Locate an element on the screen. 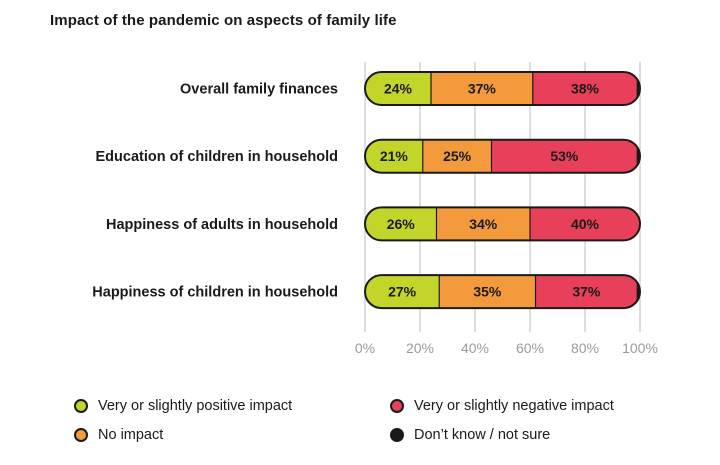 The height and width of the screenshot is (465, 720). data-label: 38% is located at coordinates (585, 89).